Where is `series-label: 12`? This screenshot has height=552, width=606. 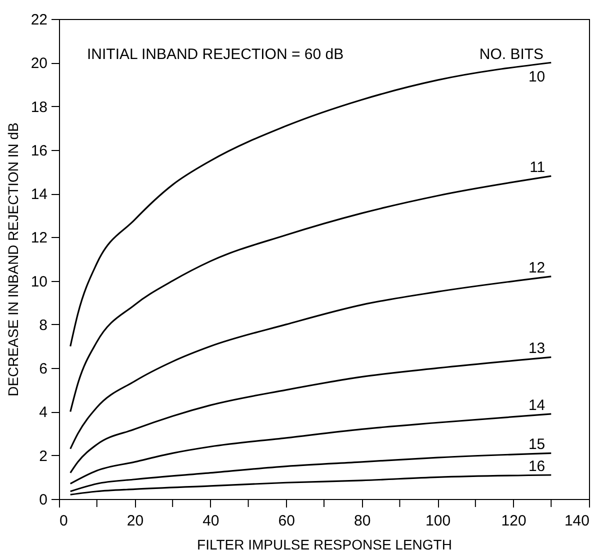 series-label: 12 is located at coordinates (537, 267).